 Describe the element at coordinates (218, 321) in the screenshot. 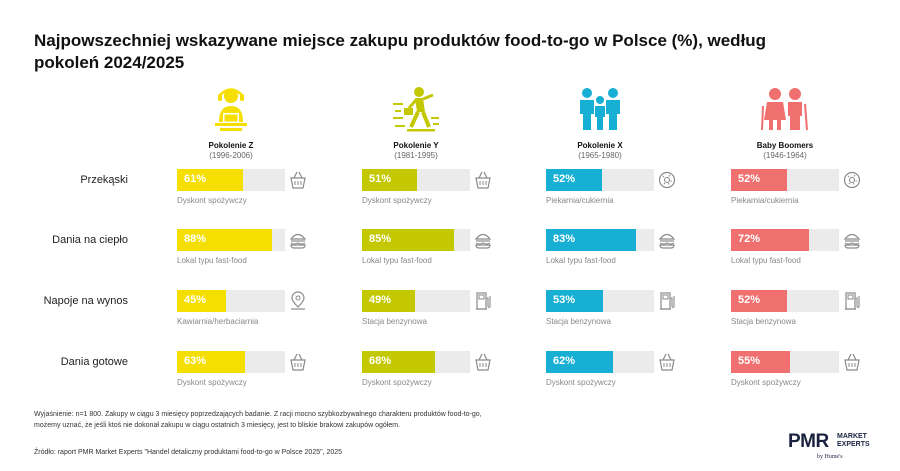

I see `place-label: Kawiarnia/herbaciarnia` at that location.